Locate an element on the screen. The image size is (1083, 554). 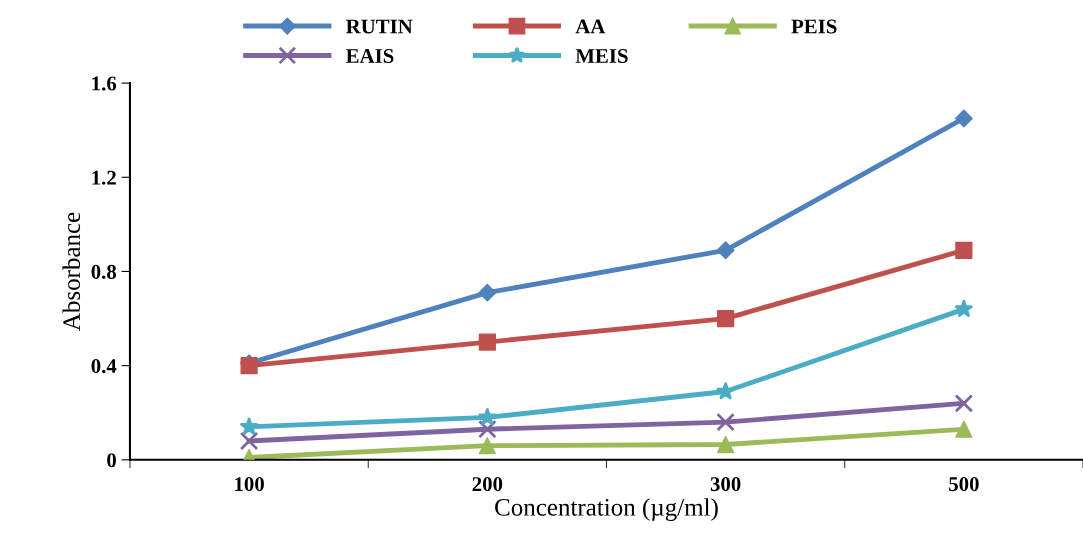
x-axis-title: Concentration (µg/ml) is located at coordinates (606, 509).